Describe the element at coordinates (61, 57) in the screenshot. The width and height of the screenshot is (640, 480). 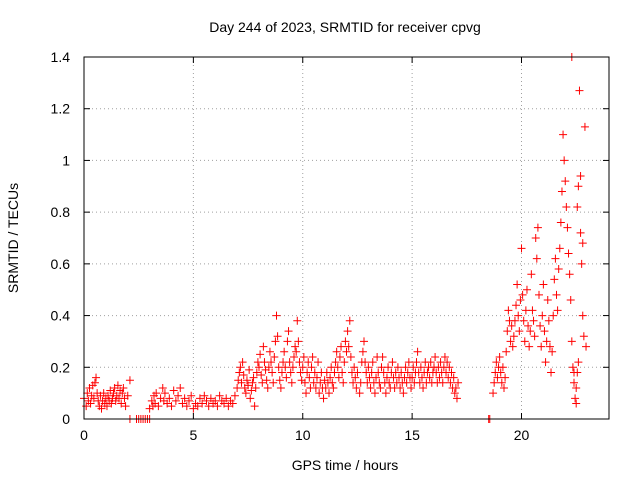
I see `y-tick-label: 1.4` at that location.